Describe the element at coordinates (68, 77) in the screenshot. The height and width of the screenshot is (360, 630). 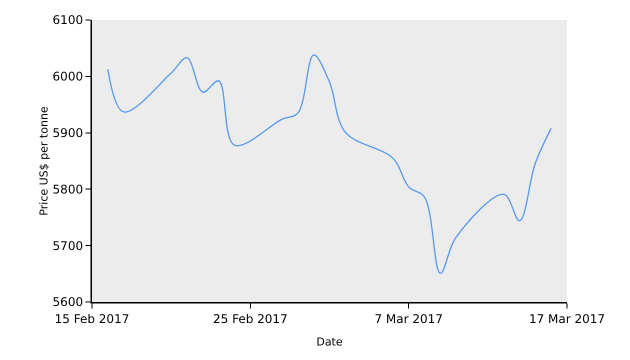
I see `y-tick-label: 6000` at that location.